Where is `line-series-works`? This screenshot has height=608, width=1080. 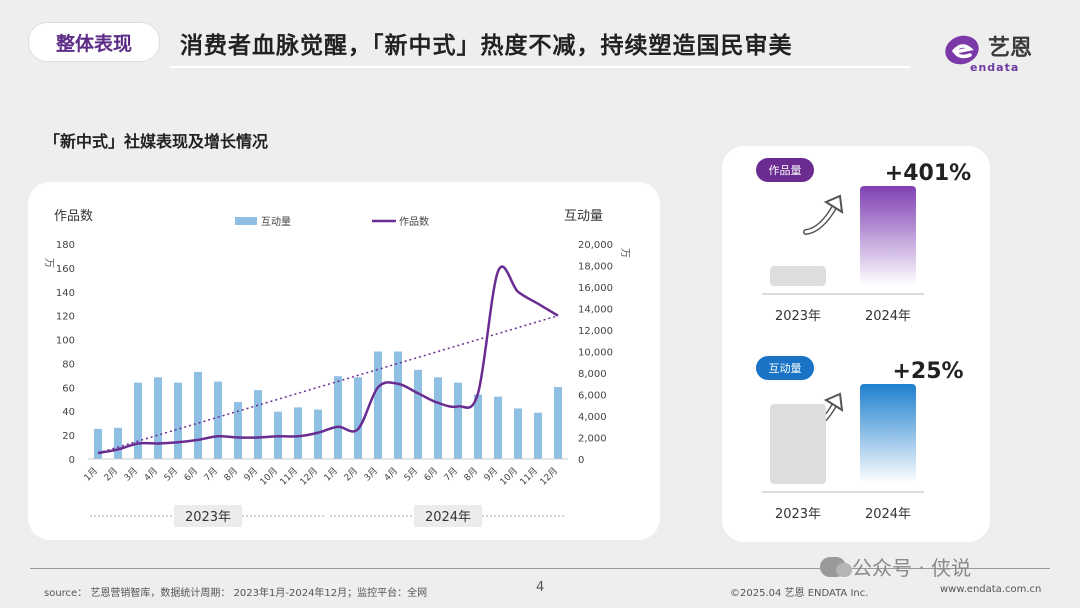
line-series-works is located at coordinates (328, 360).